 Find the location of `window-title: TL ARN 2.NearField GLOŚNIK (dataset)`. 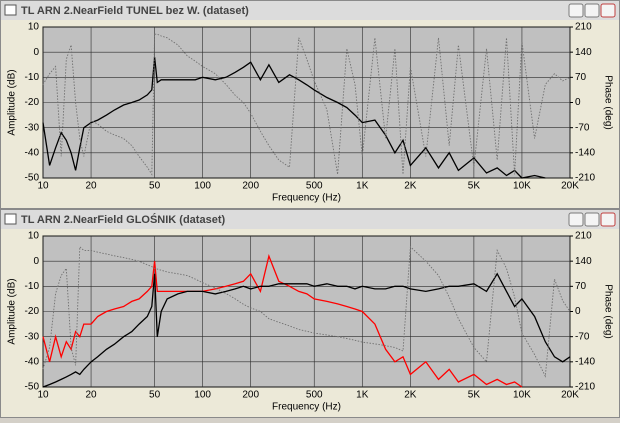

window-title: TL ARN 2.NearField GLOŚNIK (dataset) is located at coordinates (123, 219).